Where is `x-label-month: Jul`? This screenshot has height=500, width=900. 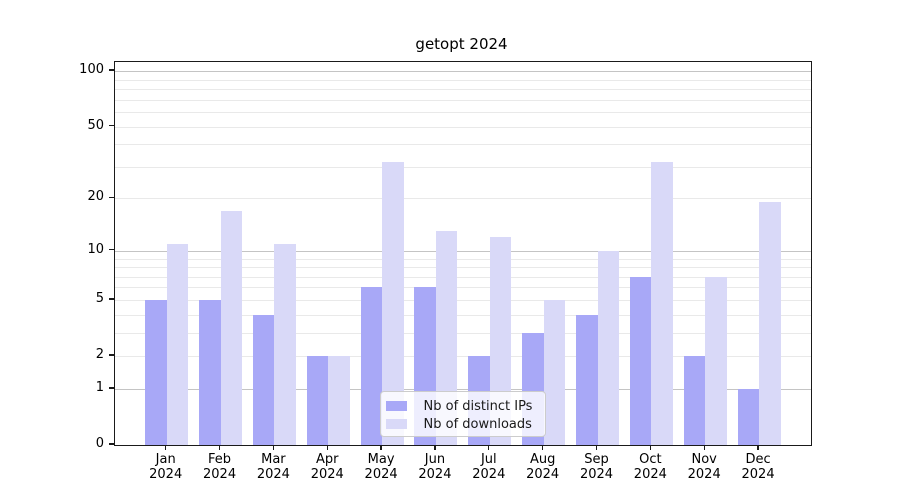 x-label-month: Jul is located at coordinates (488, 459).